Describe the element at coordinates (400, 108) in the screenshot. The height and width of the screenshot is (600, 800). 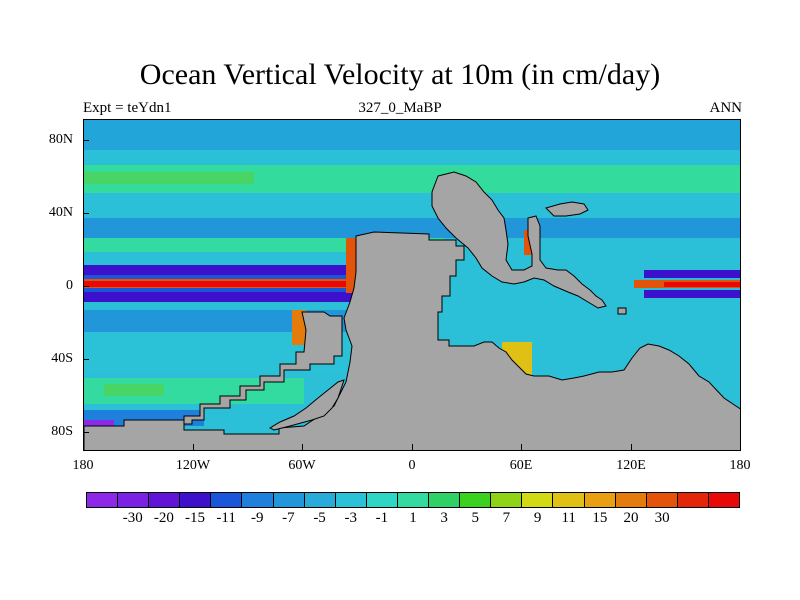
I see `period-label: 327_0_MaBP` at that location.